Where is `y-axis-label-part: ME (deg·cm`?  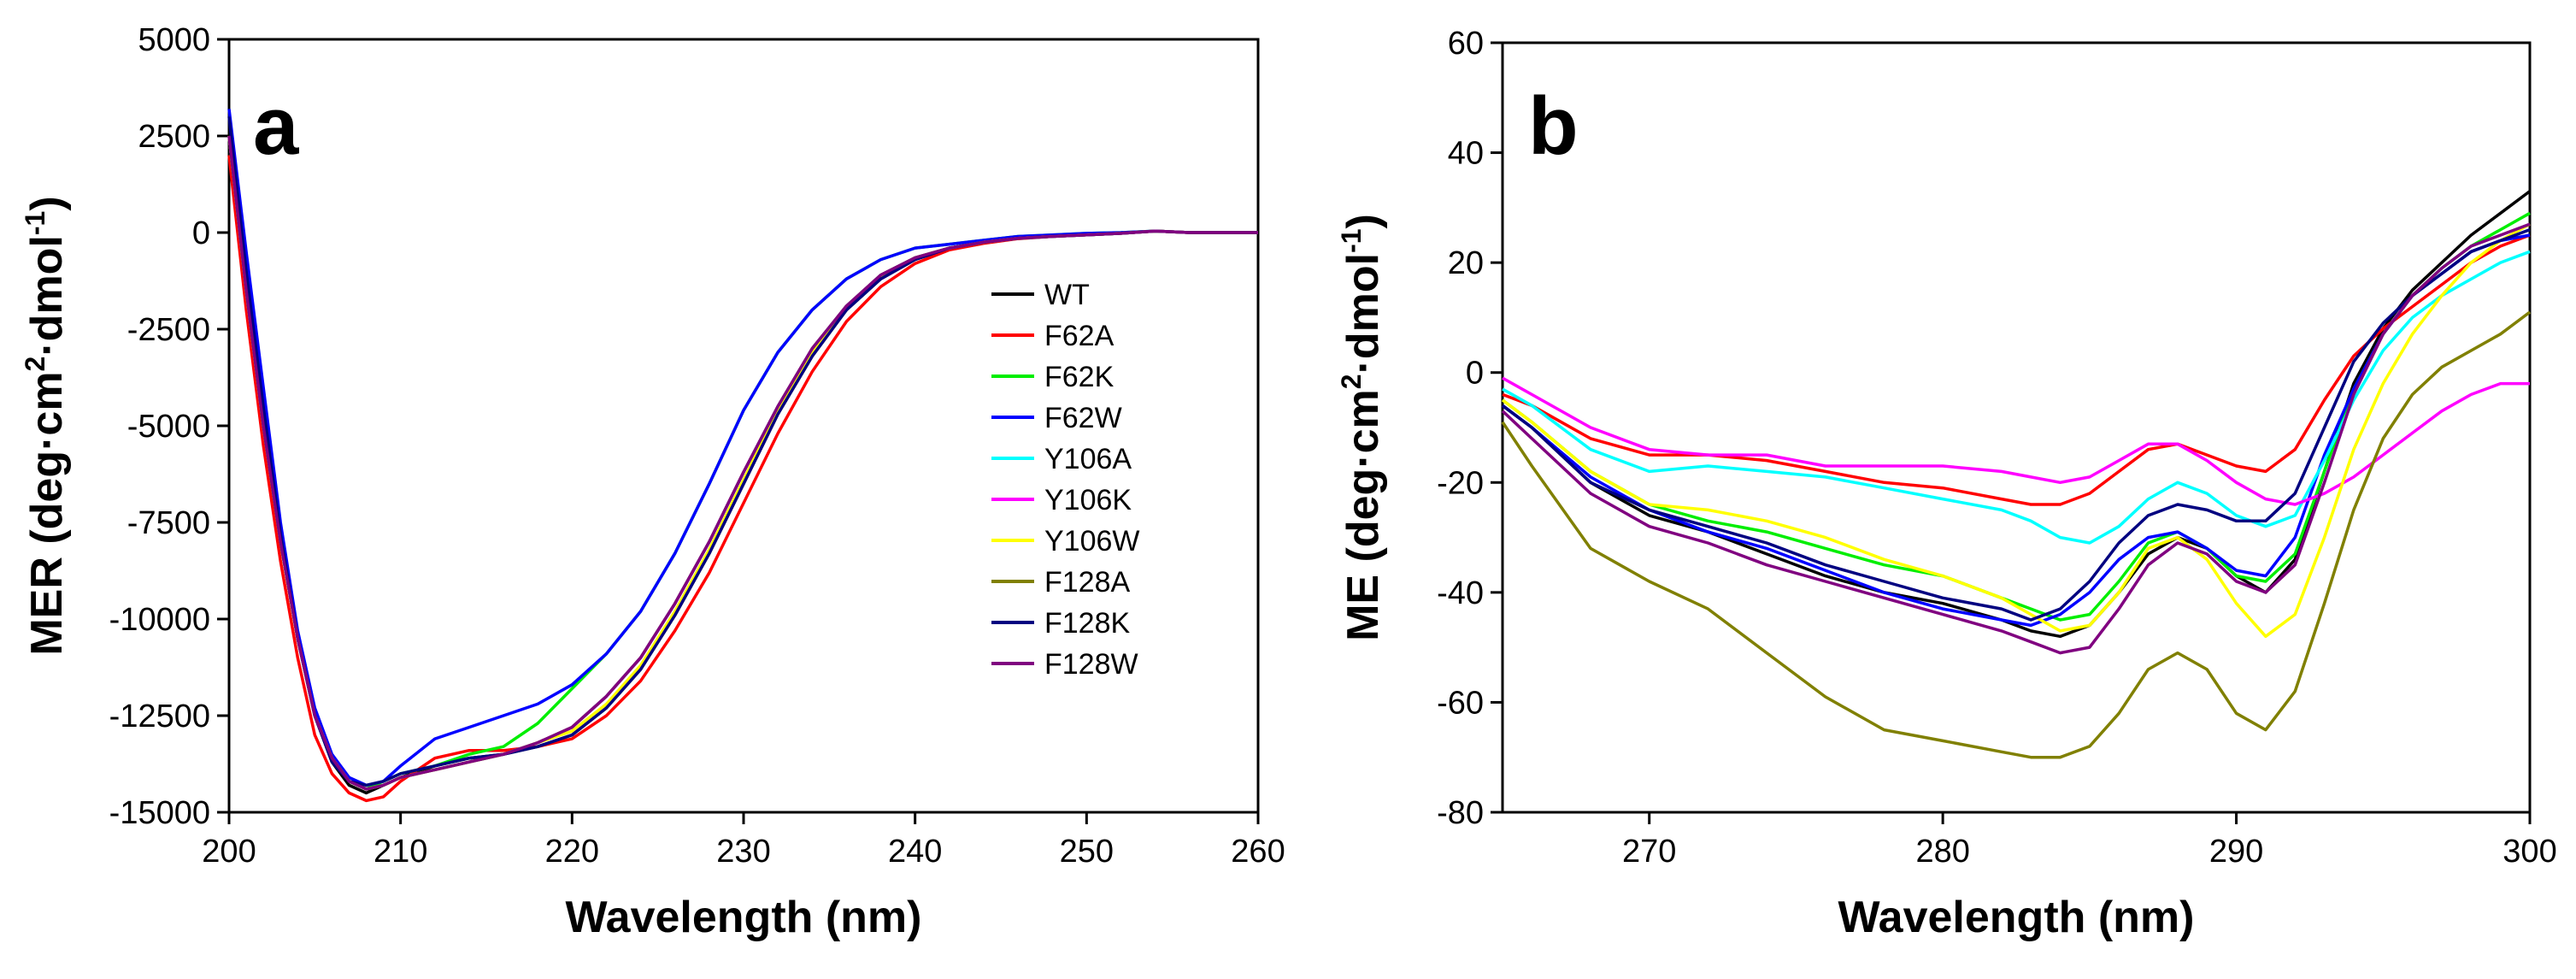
y-axis-label-part: ME (deg·cm is located at coordinates (1363, 515).